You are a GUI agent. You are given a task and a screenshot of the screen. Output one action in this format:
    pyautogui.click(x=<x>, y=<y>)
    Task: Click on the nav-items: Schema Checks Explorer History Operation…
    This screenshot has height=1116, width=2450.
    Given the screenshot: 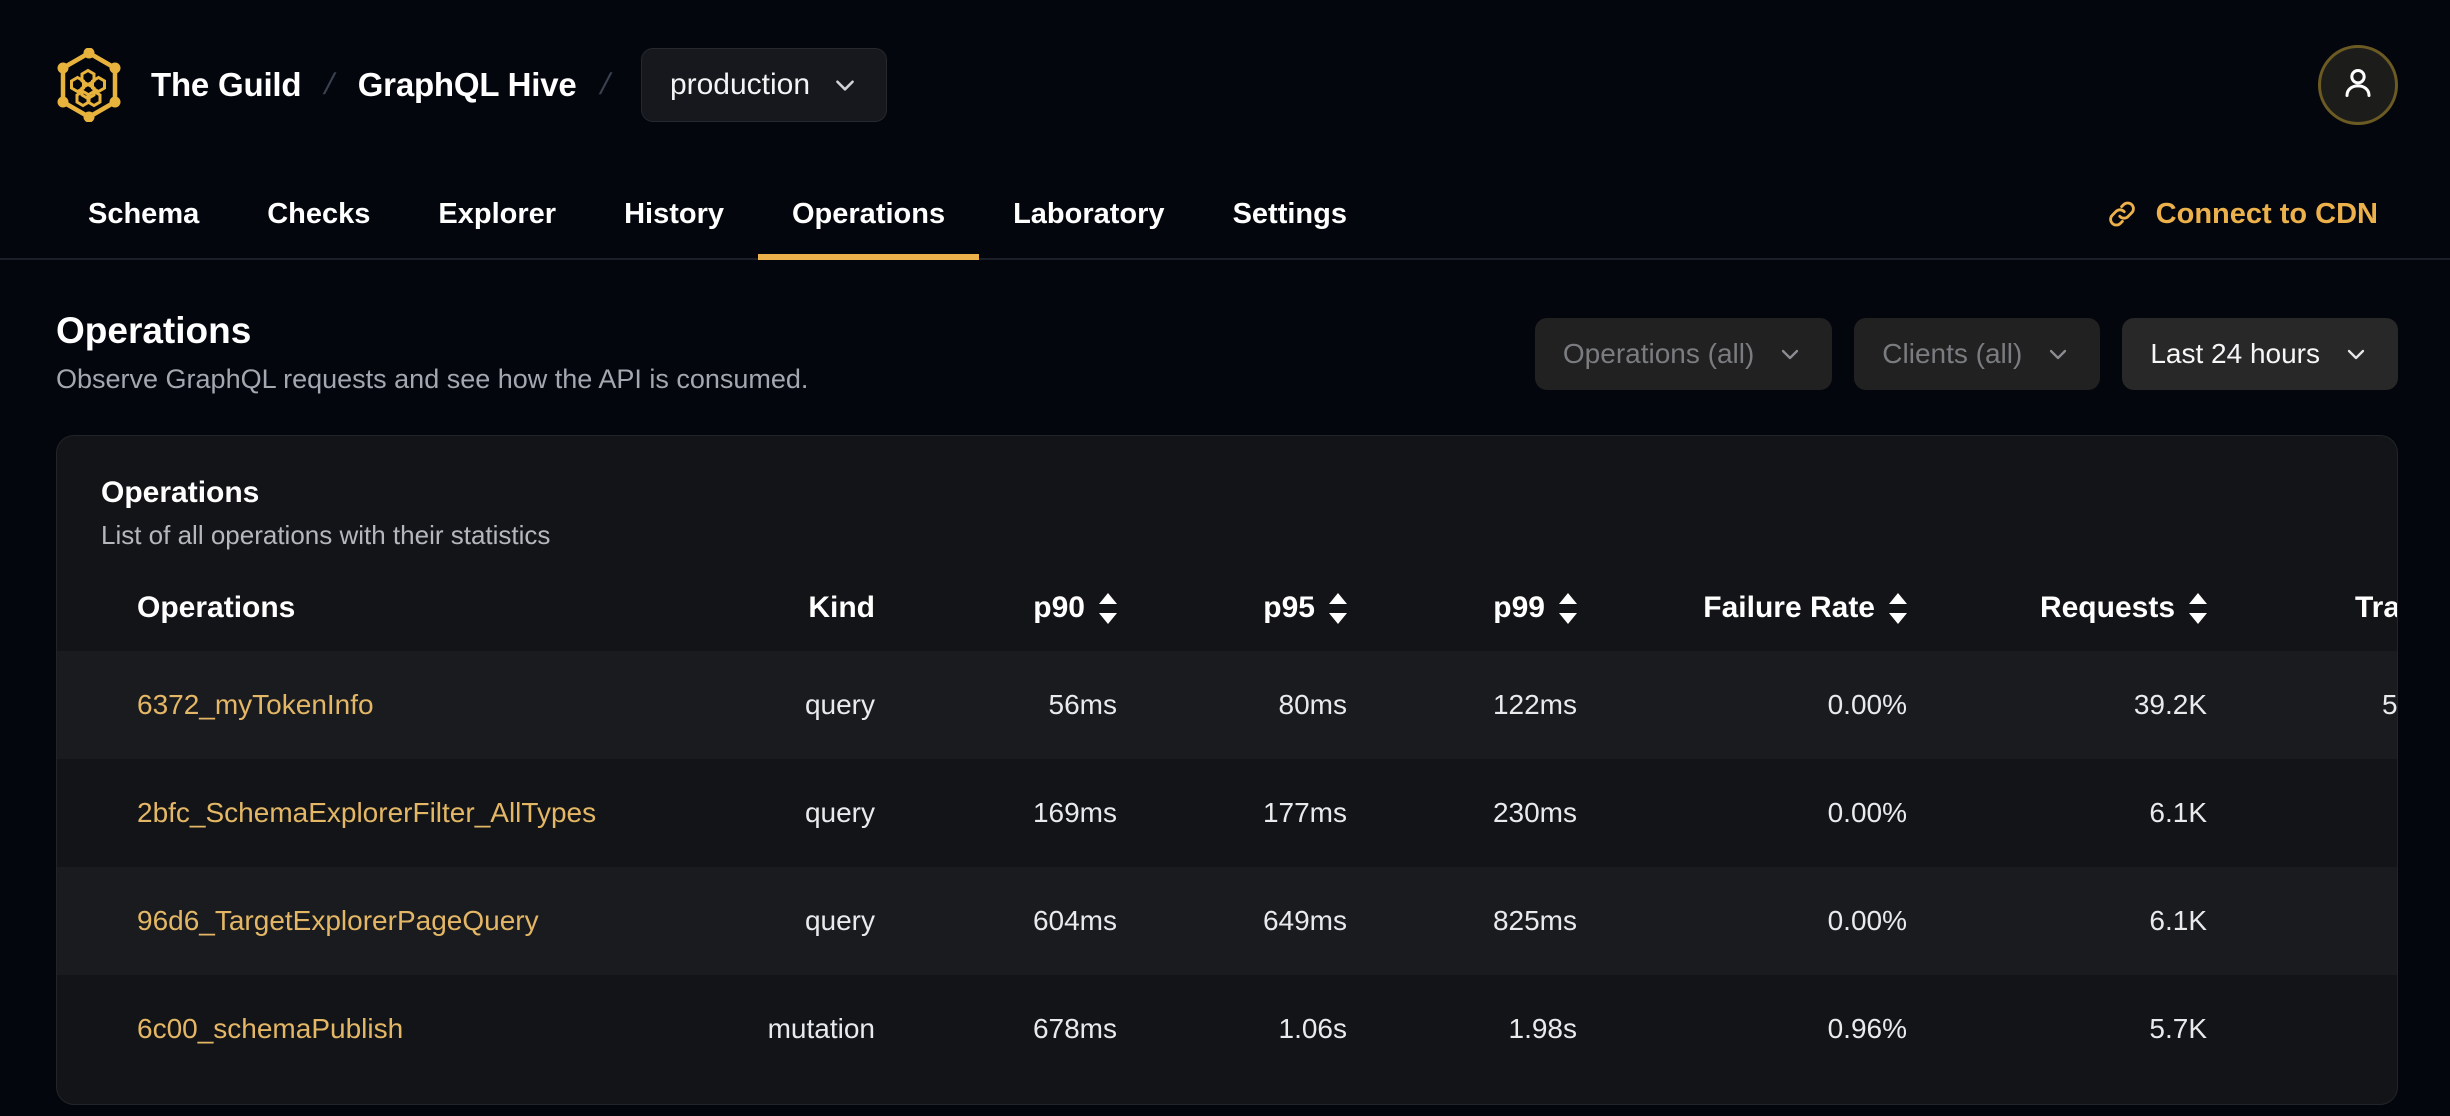 What is the action you would take?
    pyautogui.click(x=716, y=215)
    